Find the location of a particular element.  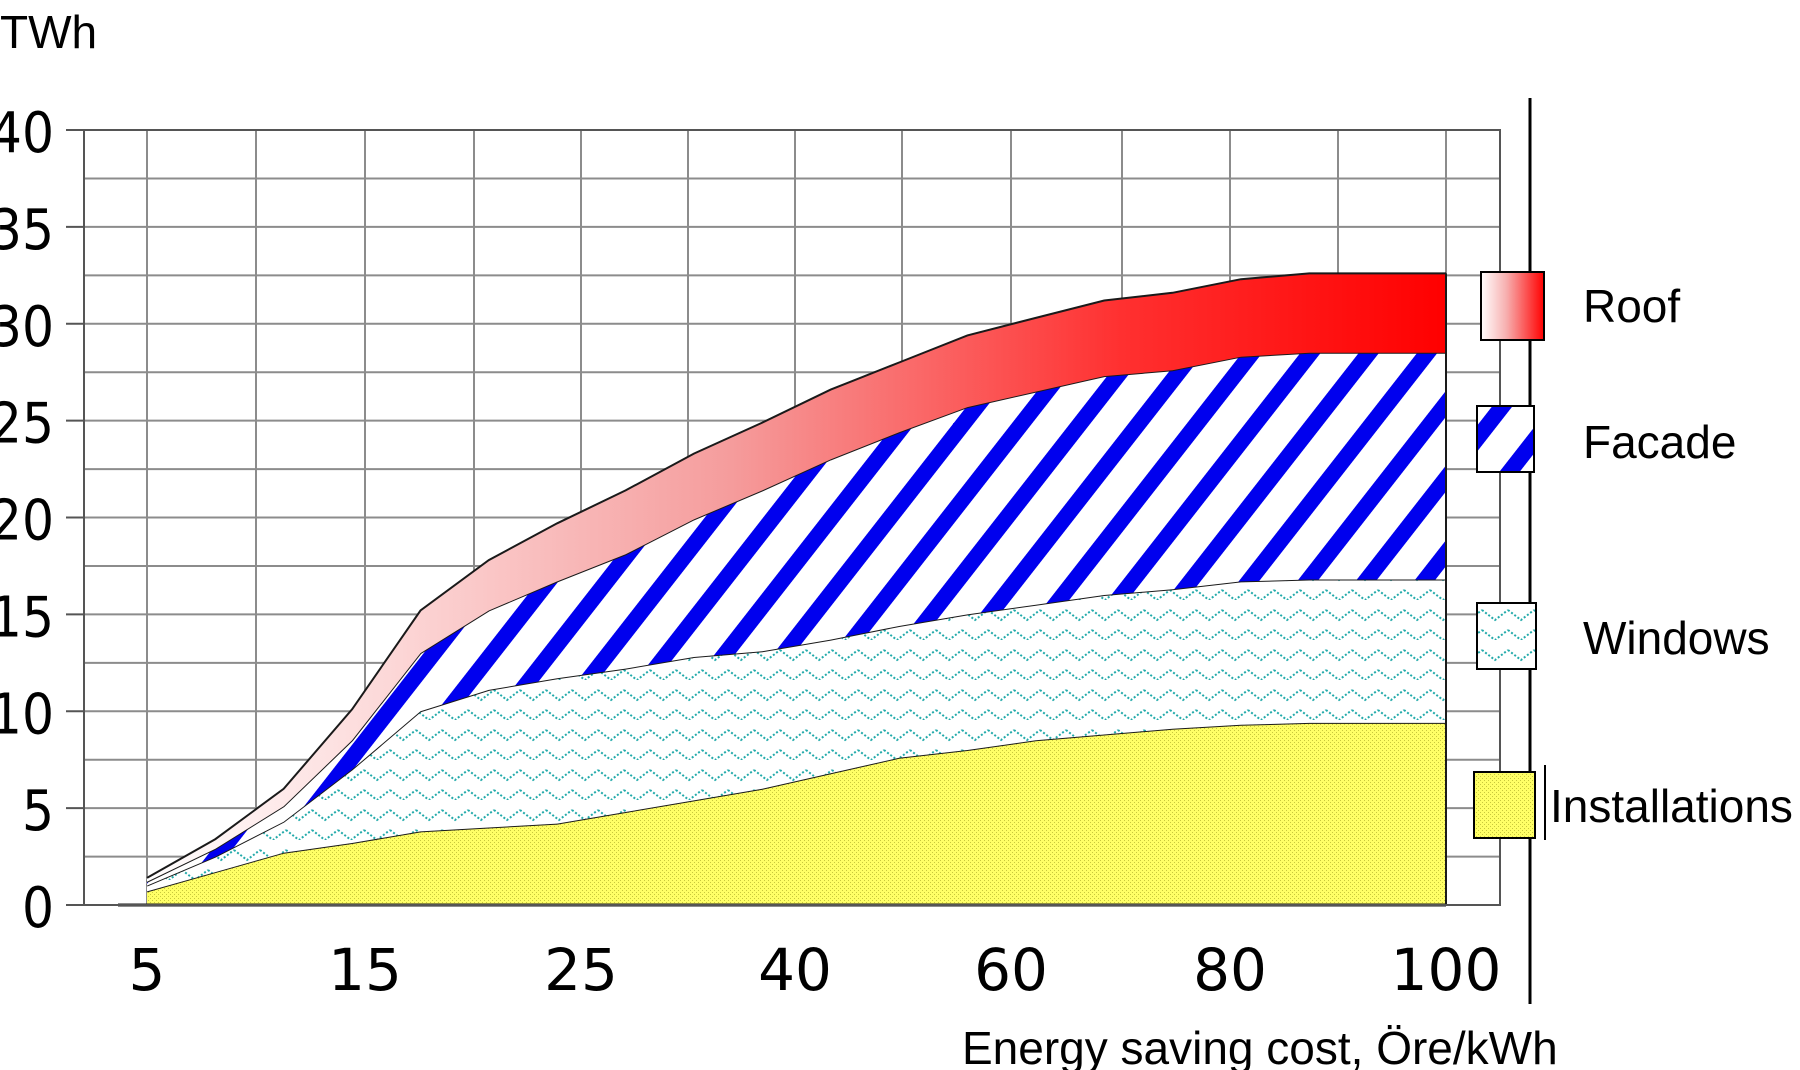

y-tick-label: 25 is located at coordinates (27, 424).